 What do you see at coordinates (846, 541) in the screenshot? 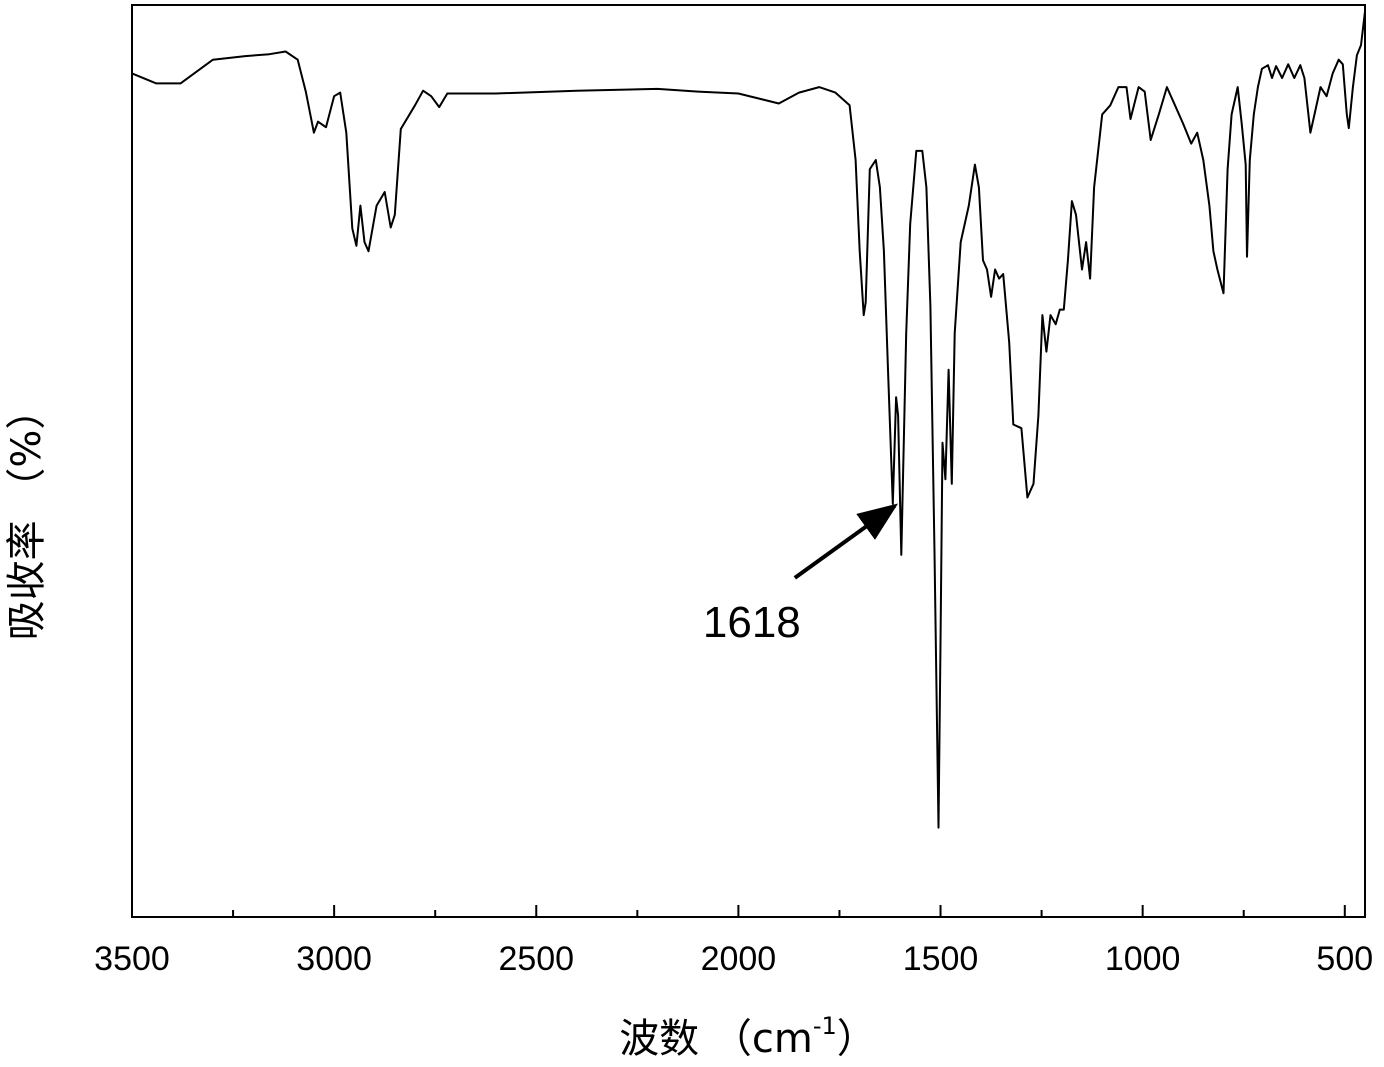
I see `annotation-arrow` at bounding box center [846, 541].